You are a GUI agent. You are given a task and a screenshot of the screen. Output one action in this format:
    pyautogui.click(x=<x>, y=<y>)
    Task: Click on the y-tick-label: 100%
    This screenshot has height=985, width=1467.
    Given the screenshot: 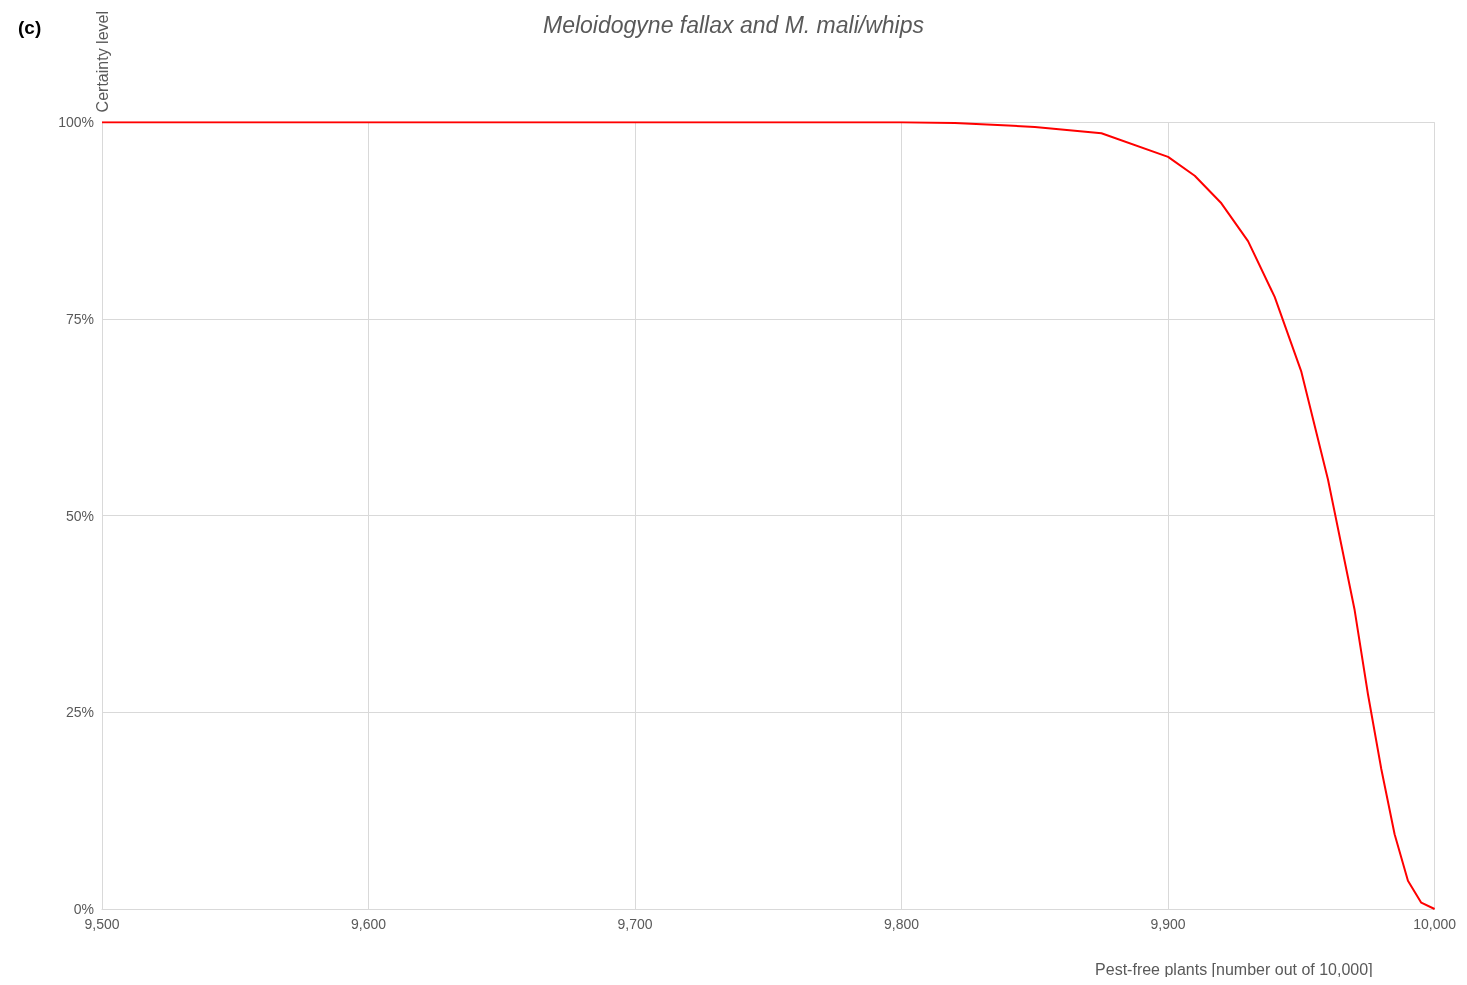 What is the action you would take?
    pyautogui.click(x=76, y=122)
    